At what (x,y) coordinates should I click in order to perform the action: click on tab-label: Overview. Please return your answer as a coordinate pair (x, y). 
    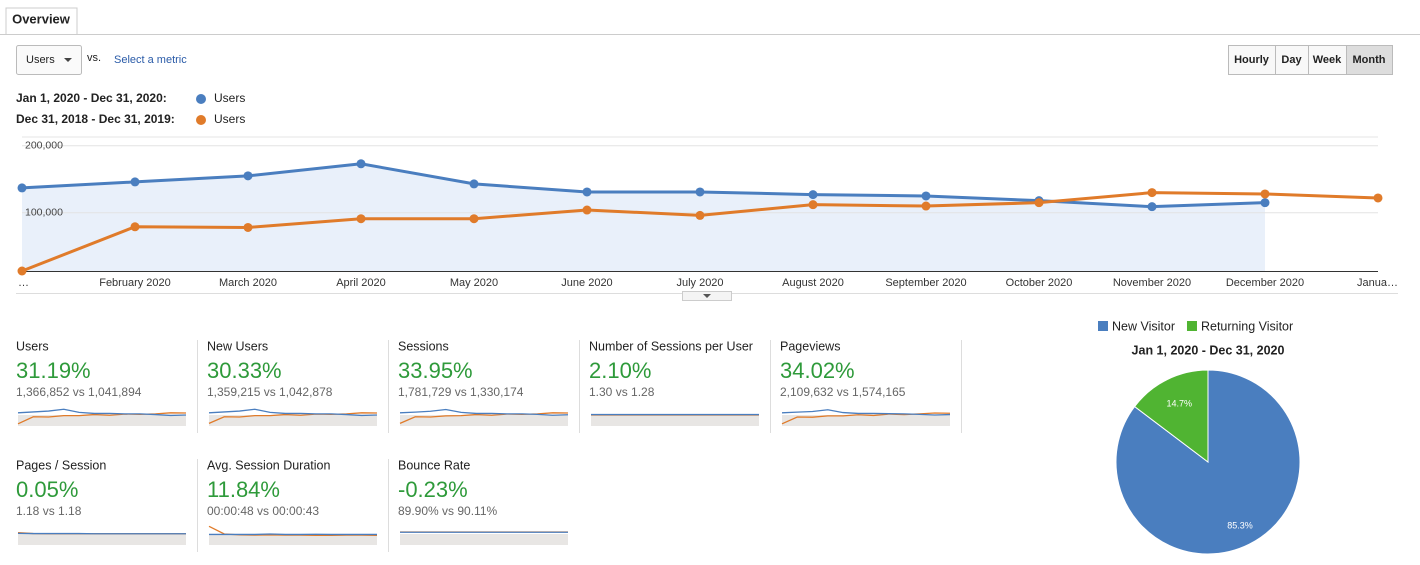
    Looking at the image, I should click on (41, 18).